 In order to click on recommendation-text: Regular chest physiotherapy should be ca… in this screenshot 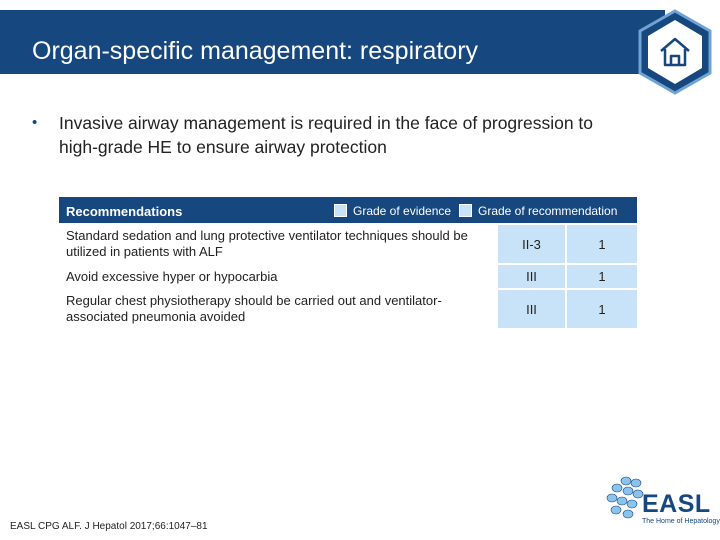, I will do `click(278, 309)`.